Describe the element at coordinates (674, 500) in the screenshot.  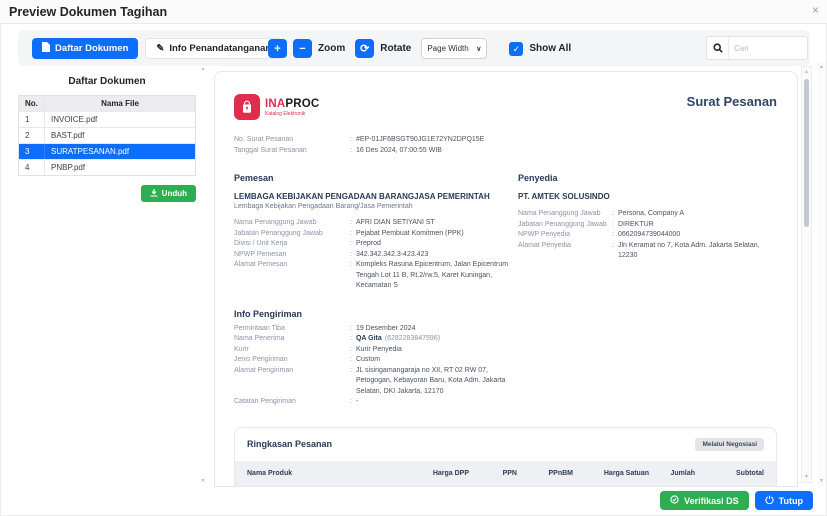
I see `check-circle-icon` at that location.